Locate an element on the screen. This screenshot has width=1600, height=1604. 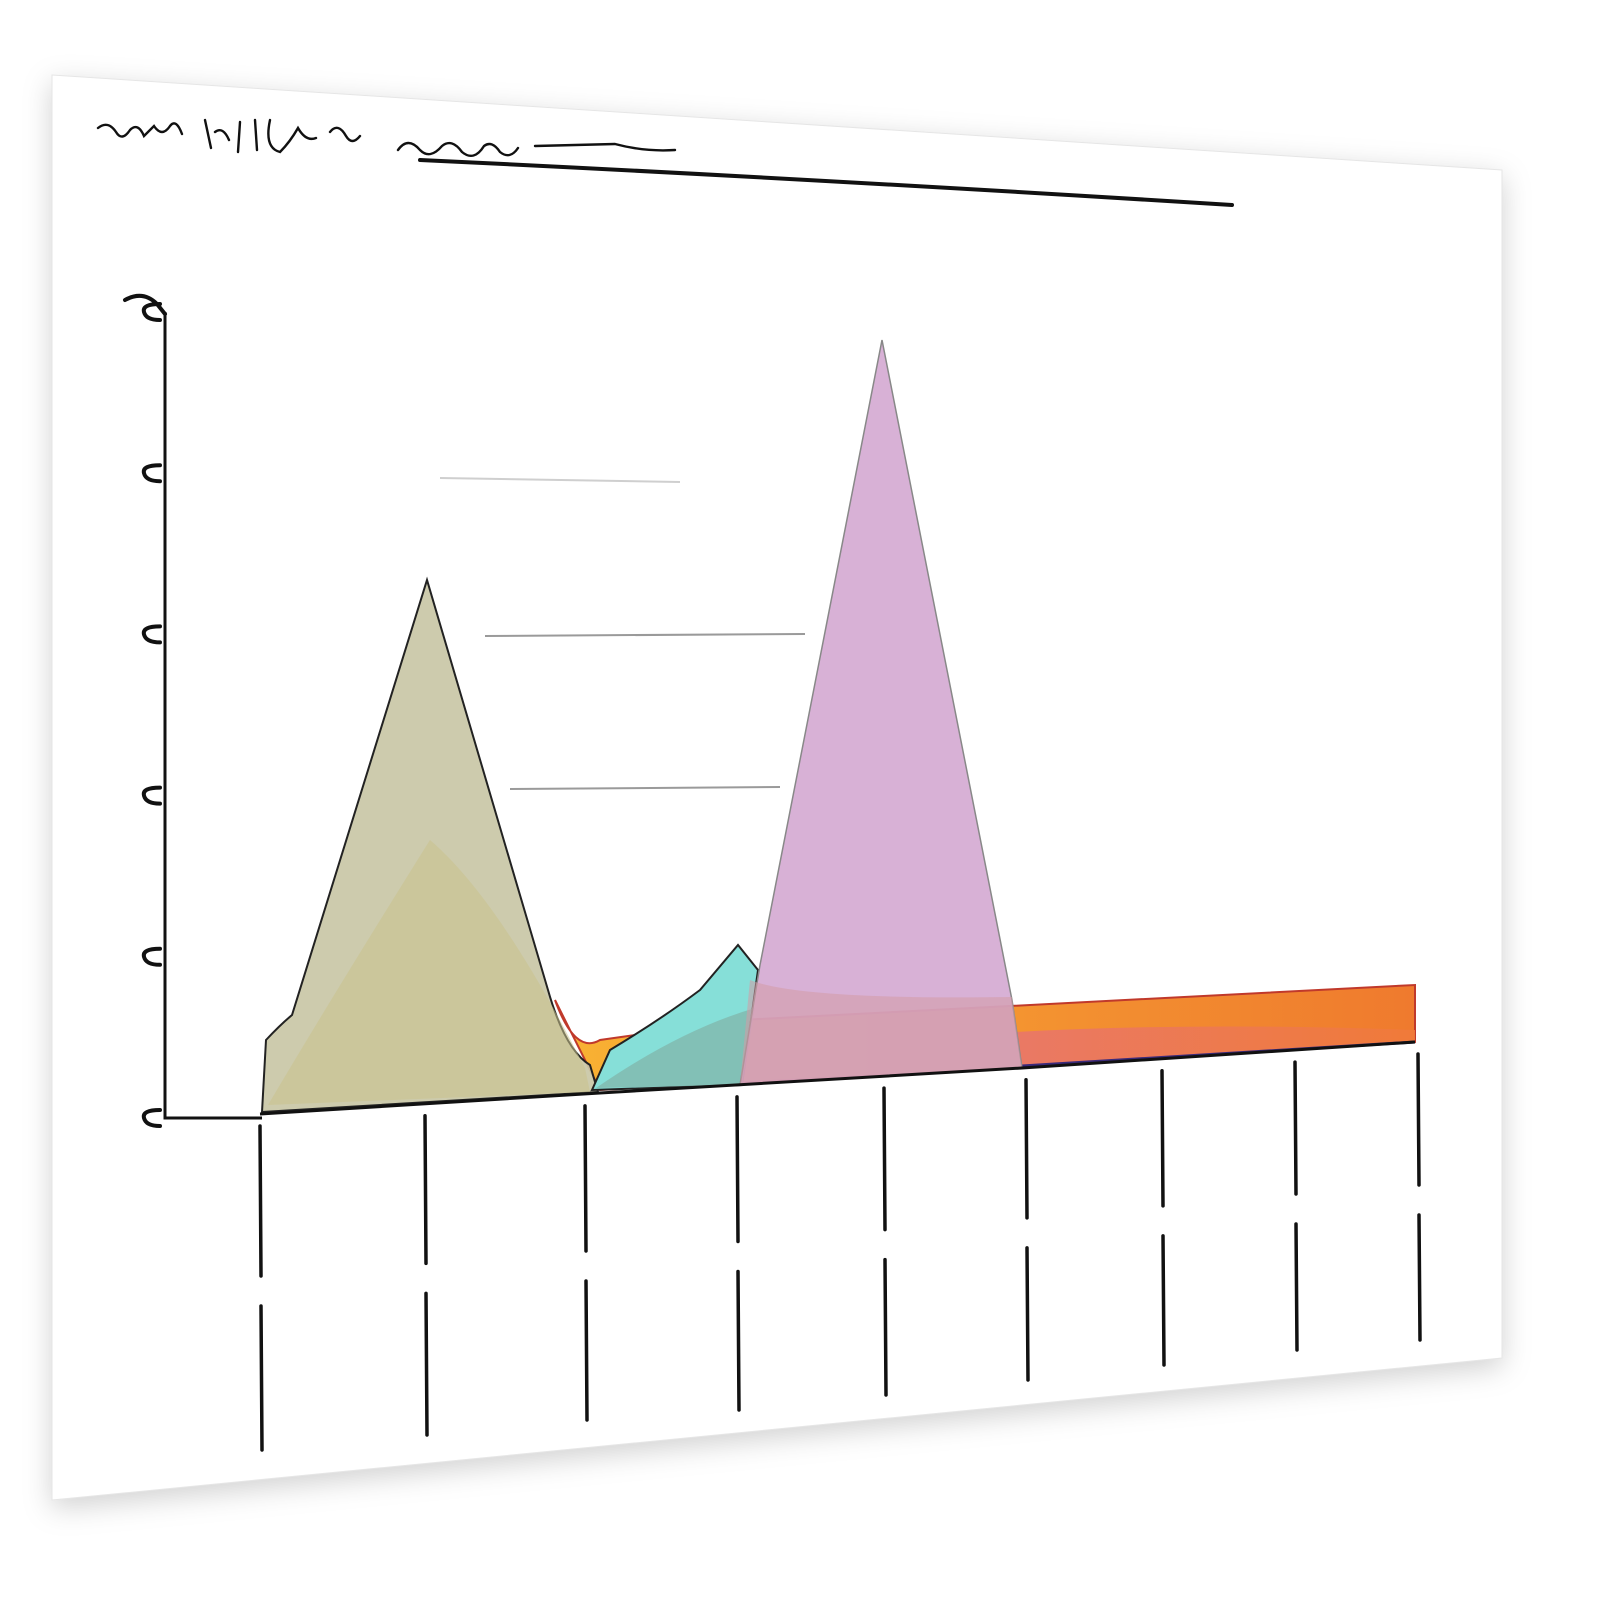
x-axis-line is located at coordinates (837, 1078).